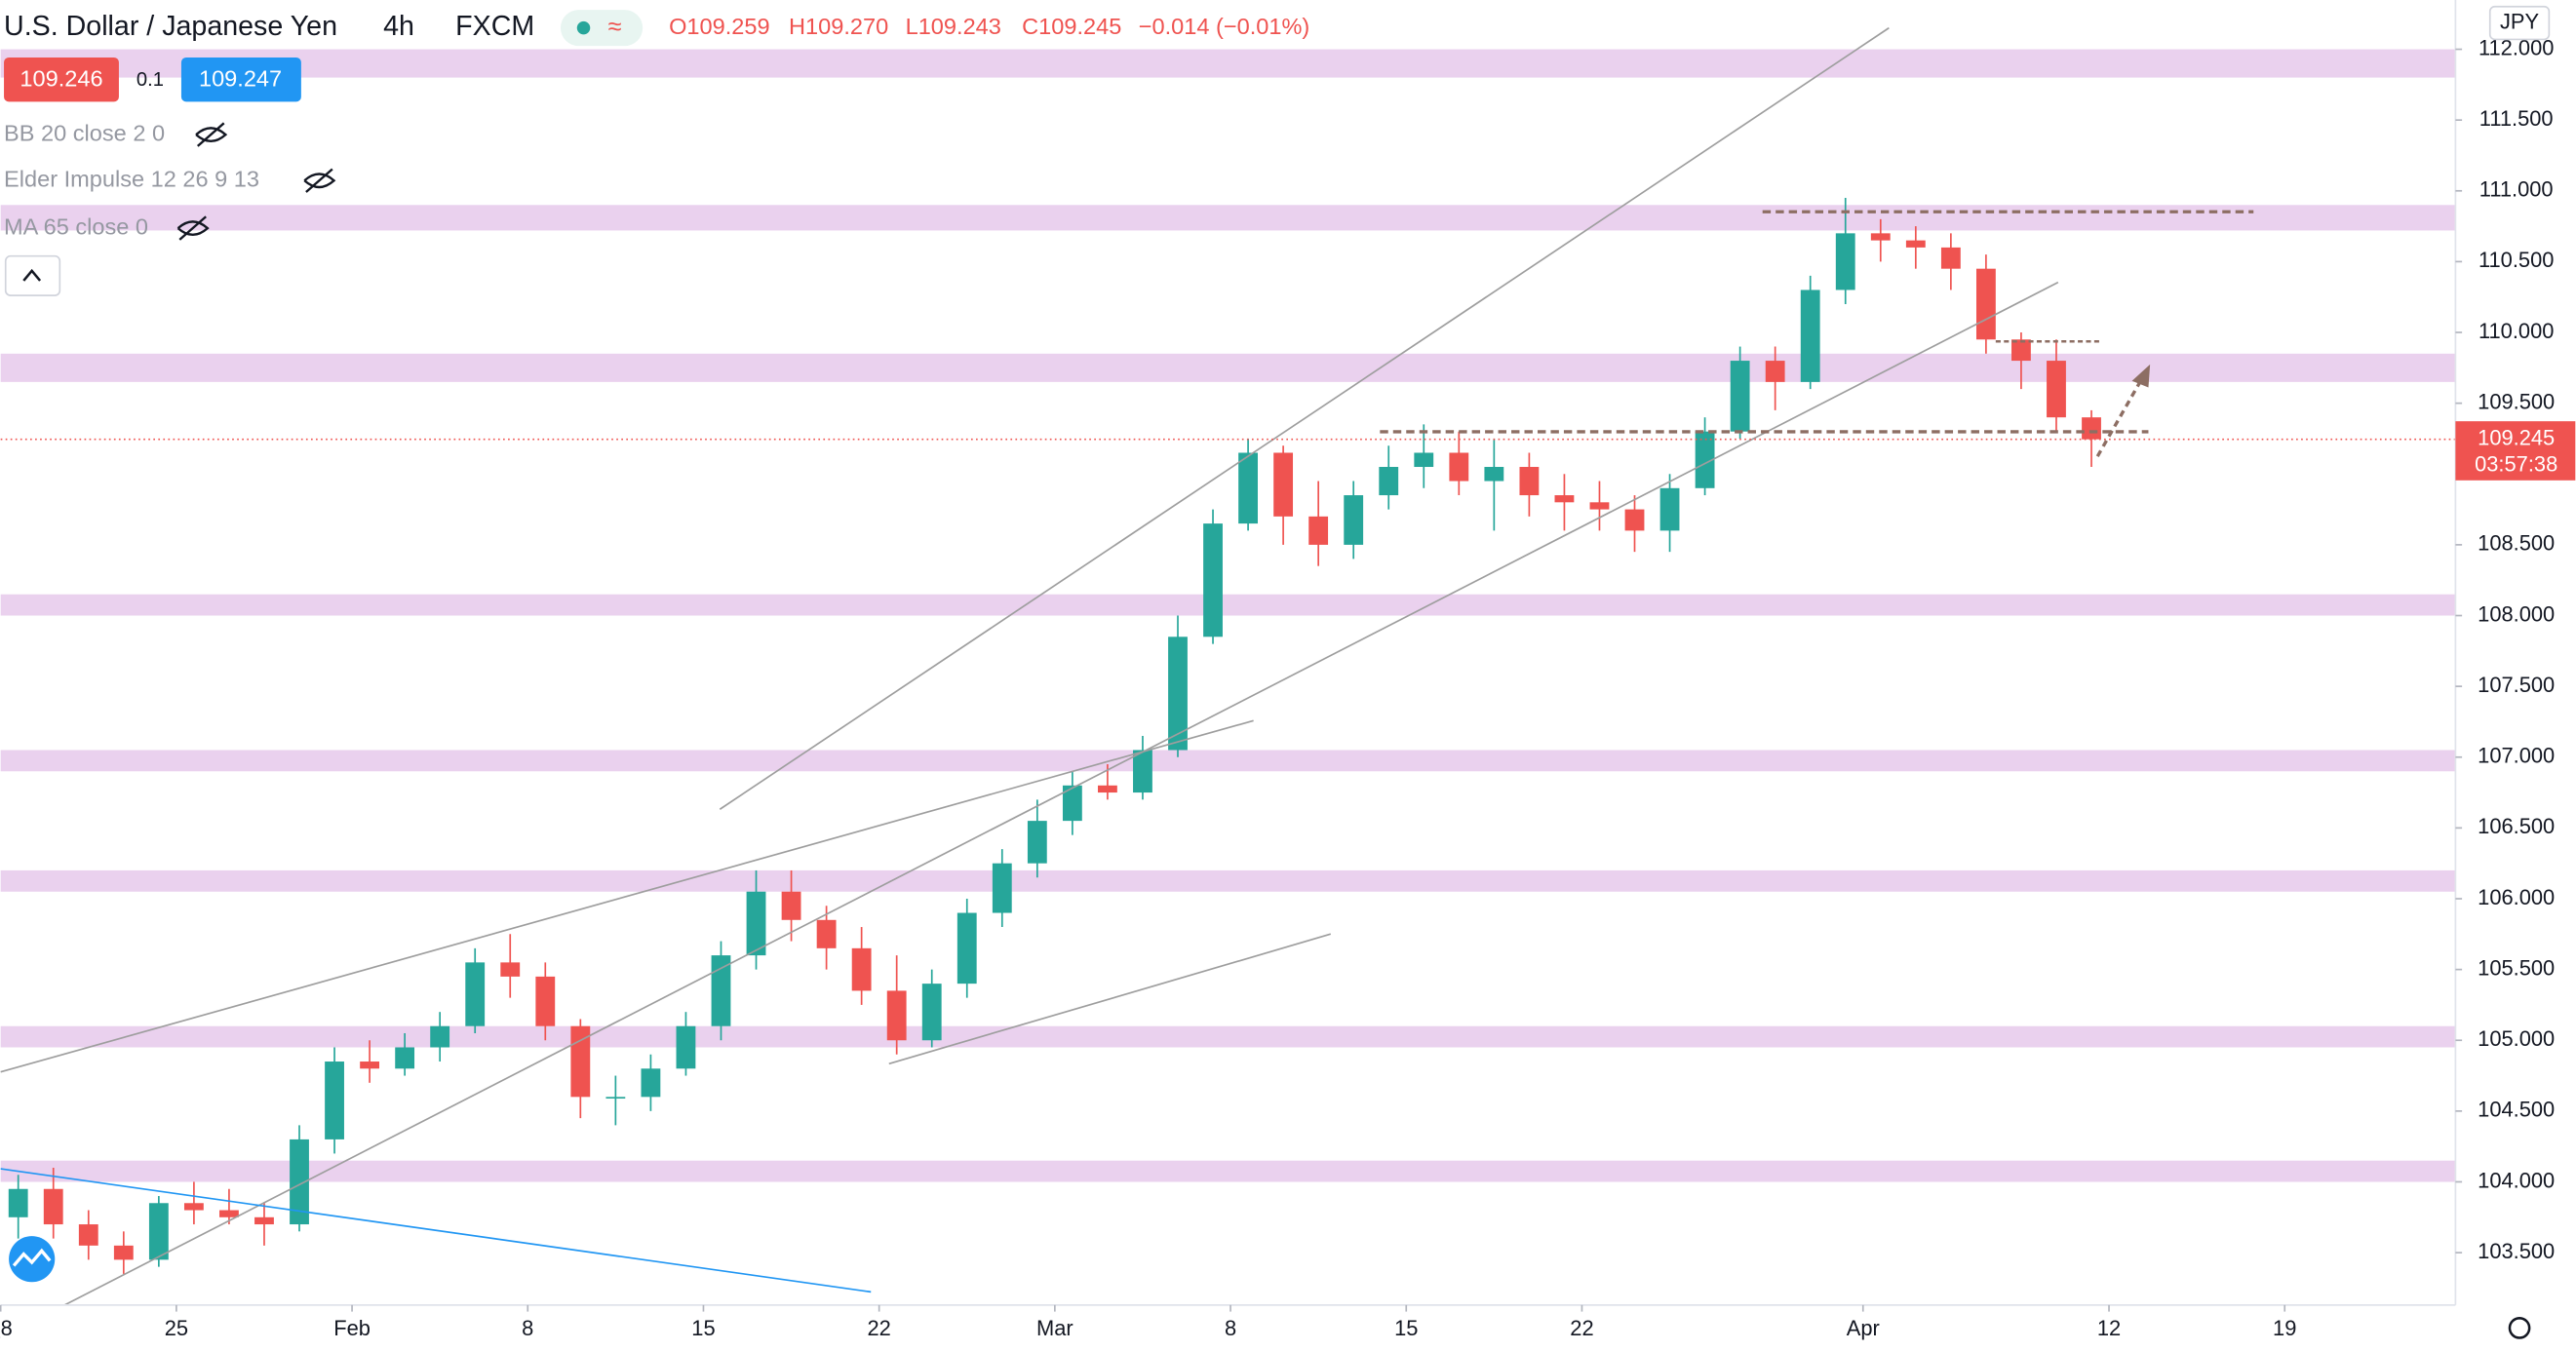 The width and height of the screenshot is (2576, 1351). Describe the element at coordinates (703, 1328) in the screenshot. I see `x-tick-label: 15` at that location.